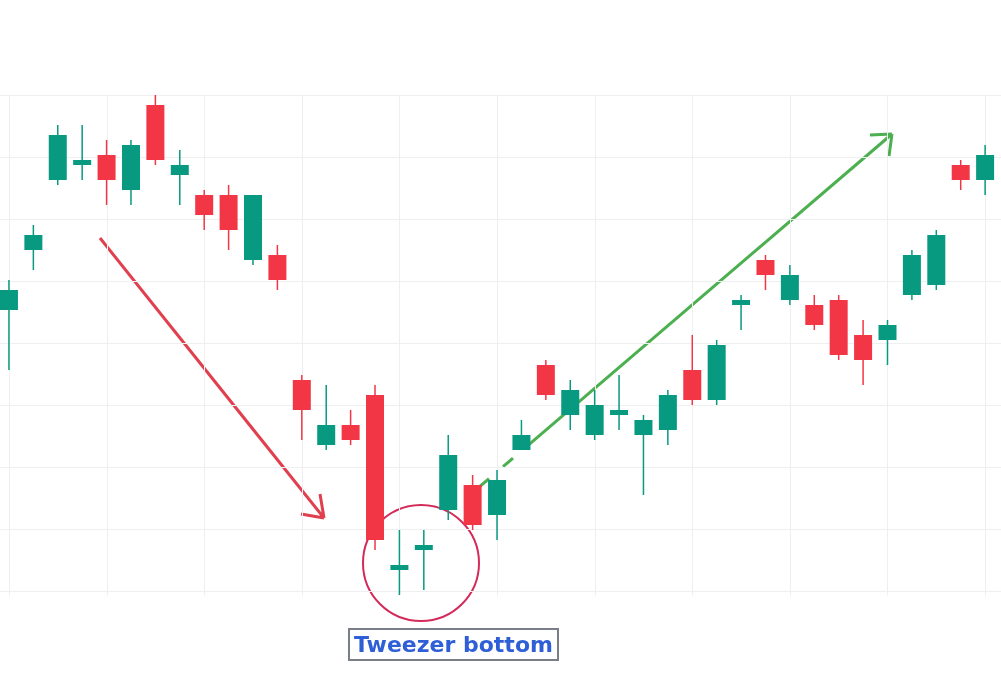 The width and height of the screenshot is (1001, 700). Describe the element at coordinates (453, 644) in the screenshot. I see `text: Tweezer bottom` at that location.